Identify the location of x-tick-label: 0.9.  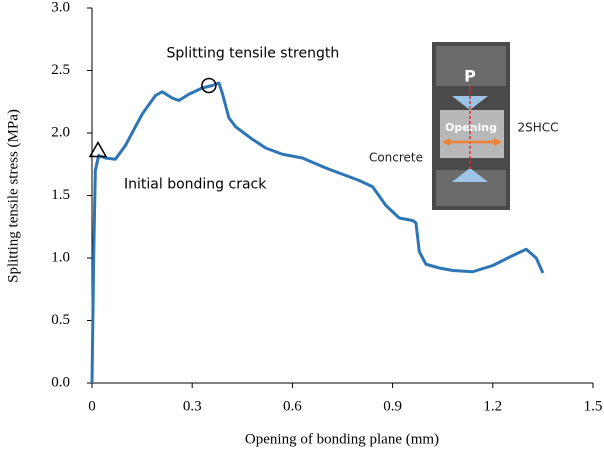
(392, 406).